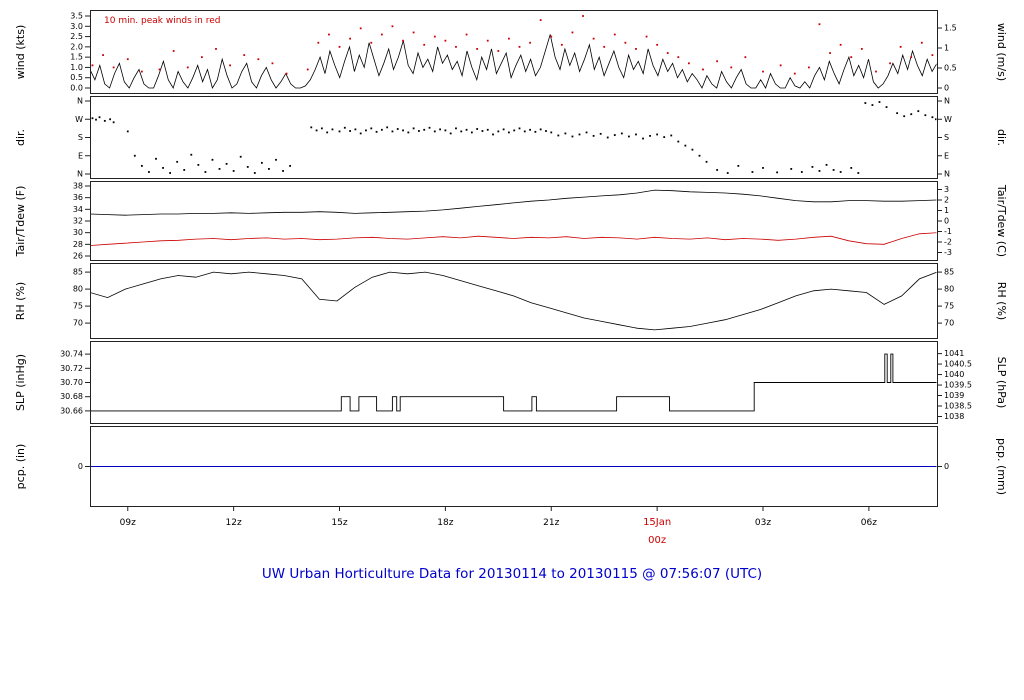 Image resolution: width=1024 pixels, height=700 pixels. Describe the element at coordinates (513, 217) in the screenshot. I see `temp-series-layer` at that location.